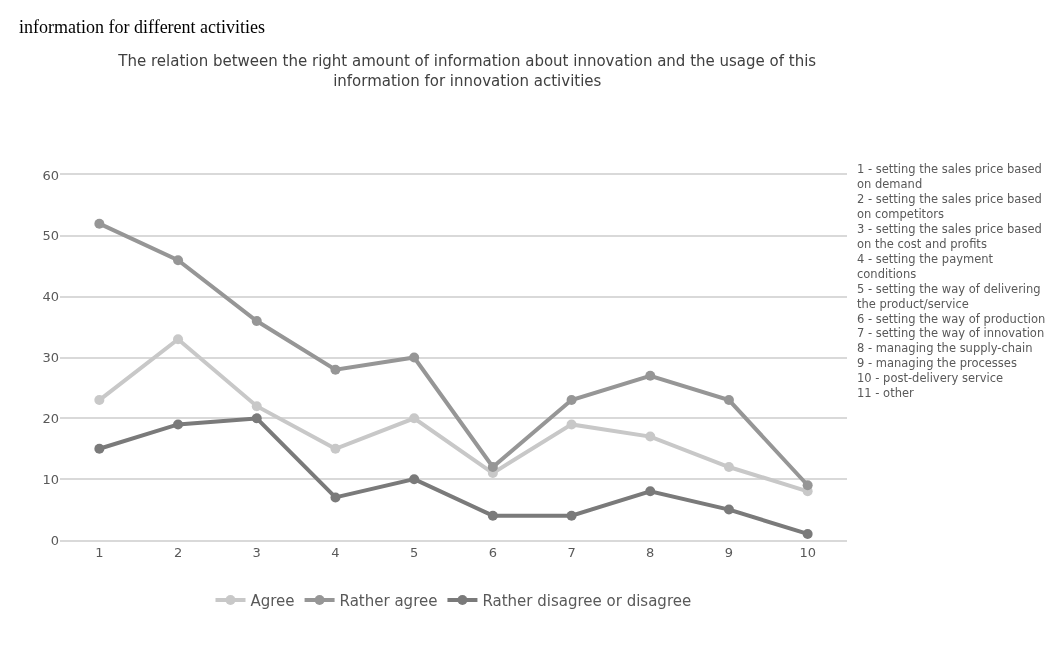  What do you see at coordinates (50, 358) in the screenshot?
I see `y-tick-label: 30` at bounding box center [50, 358].